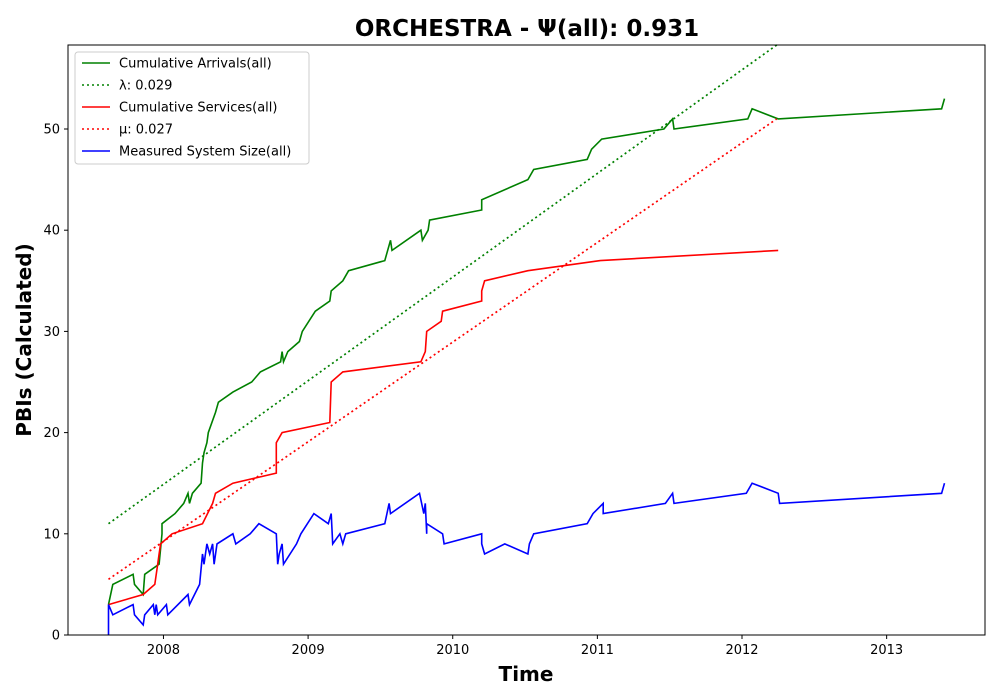 This screenshot has height=700, width=1000. What do you see at coordinates (195, 64) in the screenshot?
I see `legend-label-0: Cumulative Arrivals(all)` at bounding box center [195, 64].